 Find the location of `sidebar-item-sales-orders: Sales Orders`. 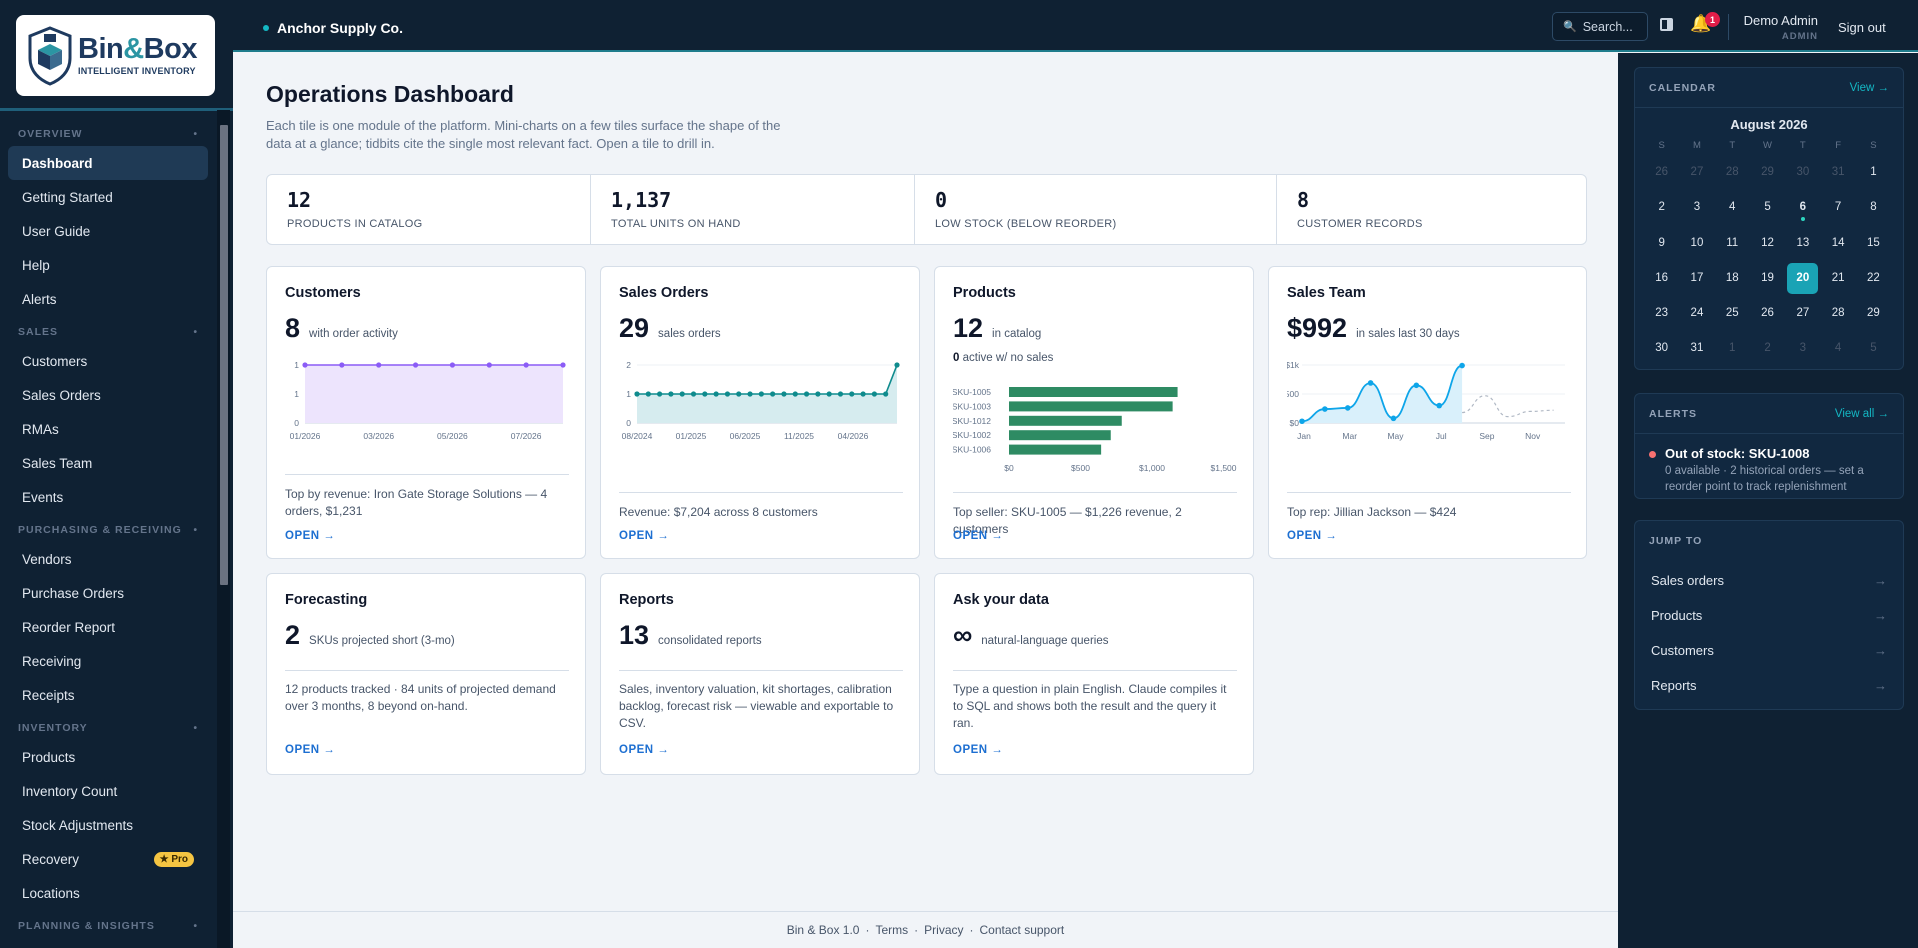

sidebar-item-sales-orders: Sales Orders is located at coordinates (61, 395).